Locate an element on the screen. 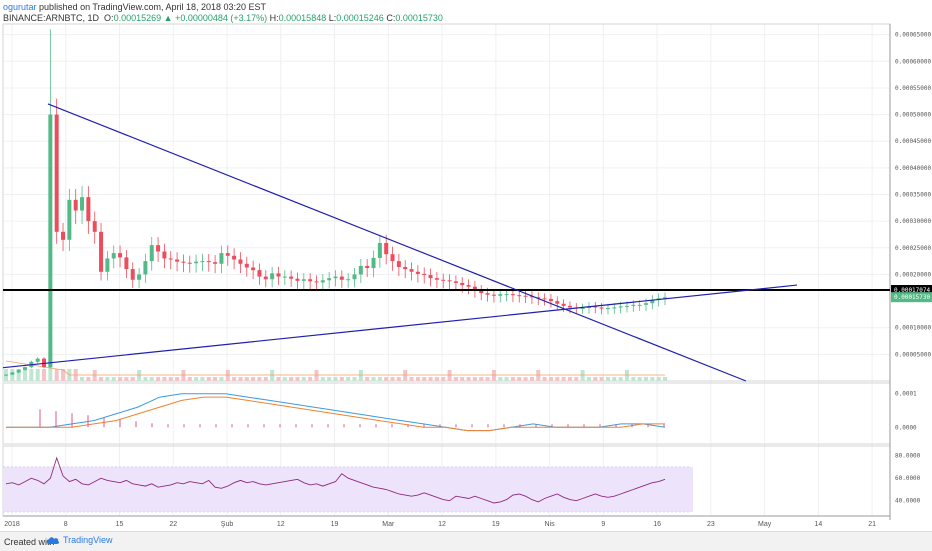 The width and height of the screenshot is (932, 551). level-price-tag is located at coordinates (911, 290).